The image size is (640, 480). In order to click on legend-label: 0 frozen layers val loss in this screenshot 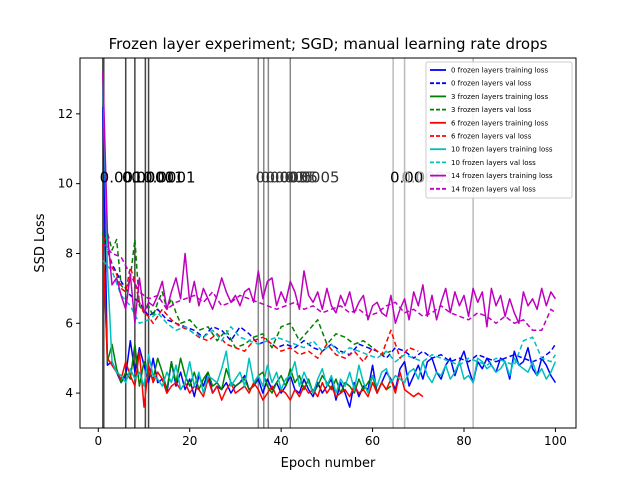, I will do `click(491, 84)`.